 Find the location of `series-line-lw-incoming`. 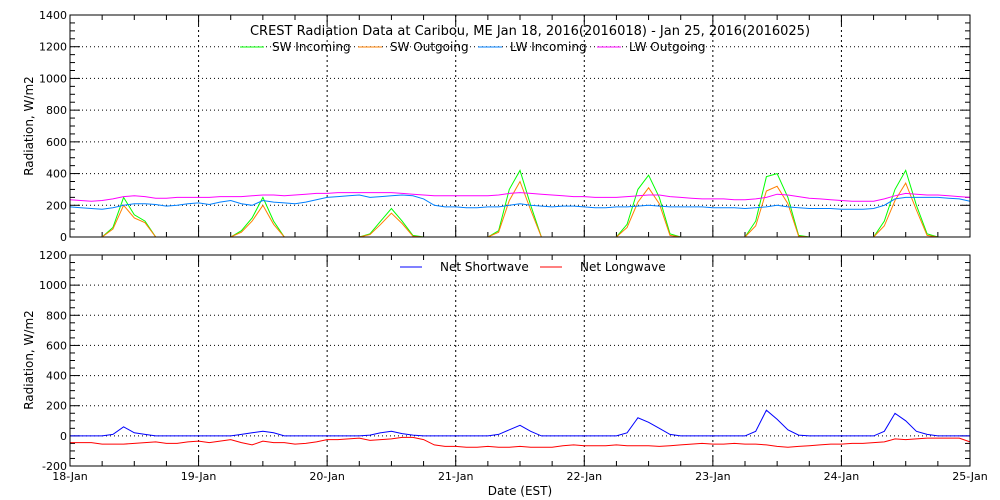

series-line-lw-incoming is located at coordinates (520, 202).